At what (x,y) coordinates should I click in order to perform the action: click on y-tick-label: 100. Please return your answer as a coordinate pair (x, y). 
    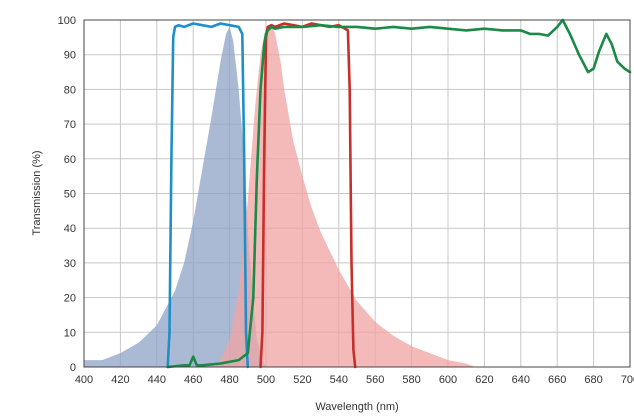
    Looking at the image, I should click on (67, 21).